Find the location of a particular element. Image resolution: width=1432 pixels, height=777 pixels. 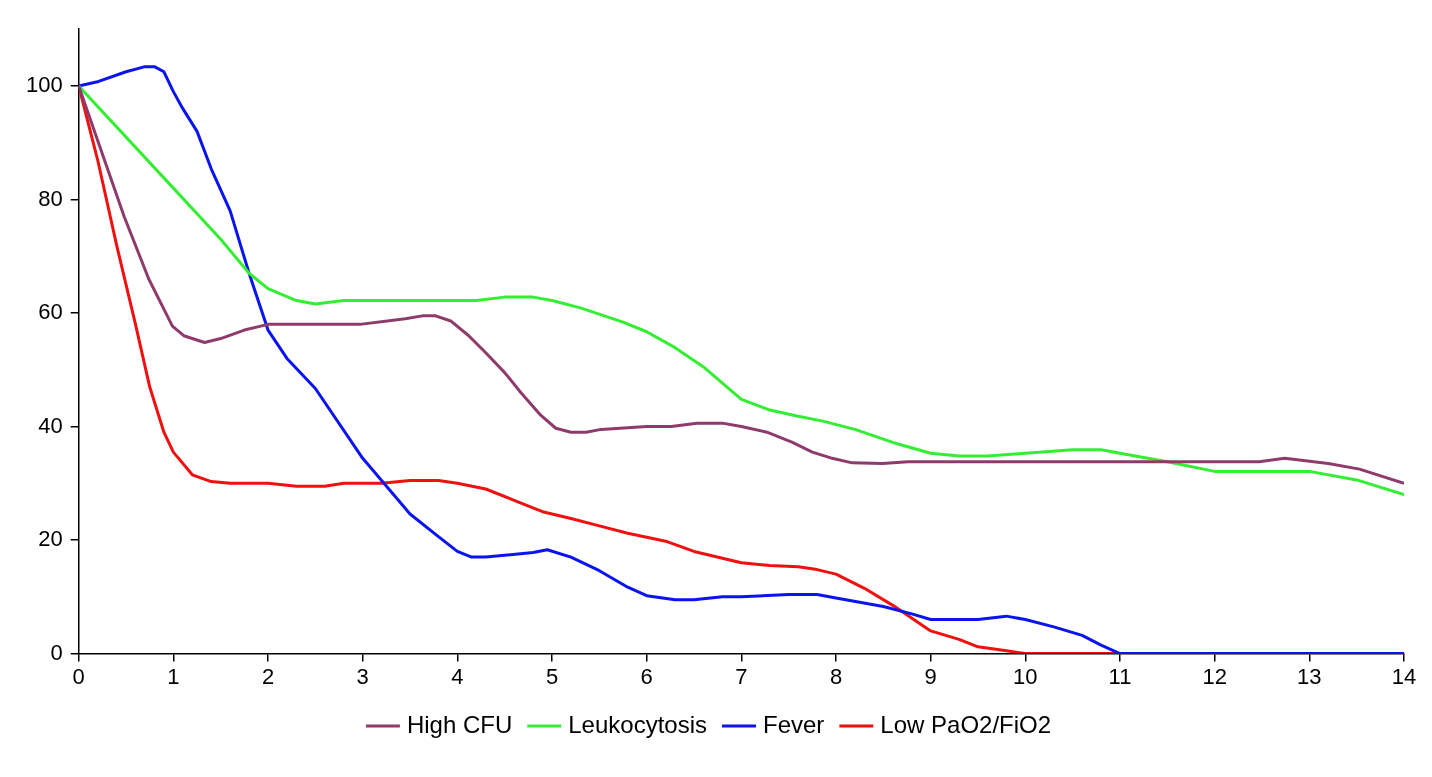

y-tick-label: 100 is located at coordinates (44, 85).